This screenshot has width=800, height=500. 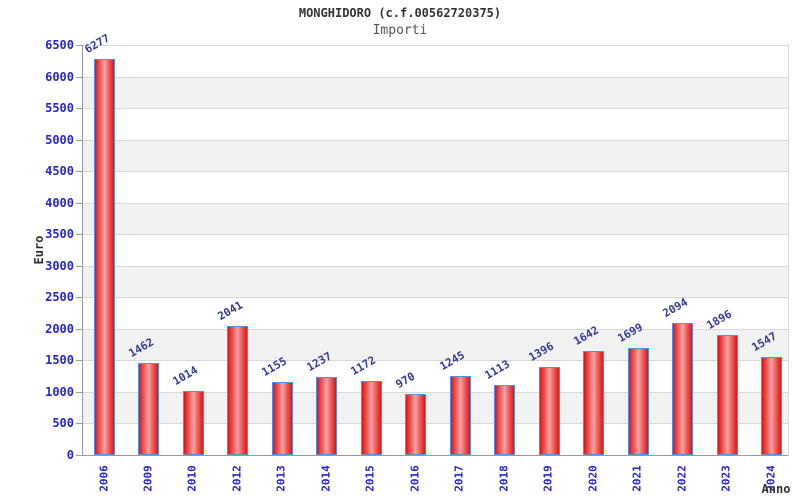 I want to click on y-tick-label: 1500, so click(x=59, y=360).